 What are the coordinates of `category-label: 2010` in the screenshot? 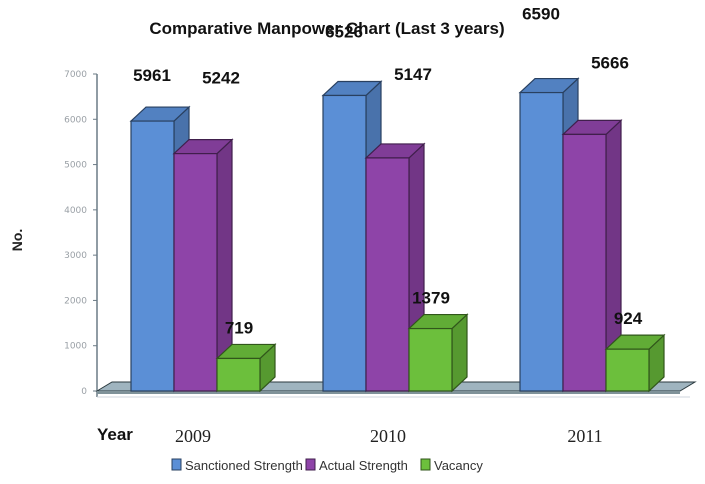 It's located at (388, 436).